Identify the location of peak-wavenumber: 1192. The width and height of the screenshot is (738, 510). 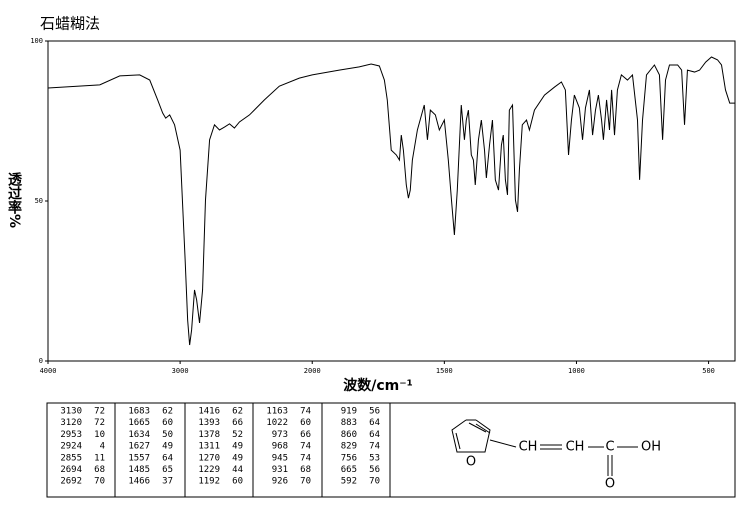
(209, 482).